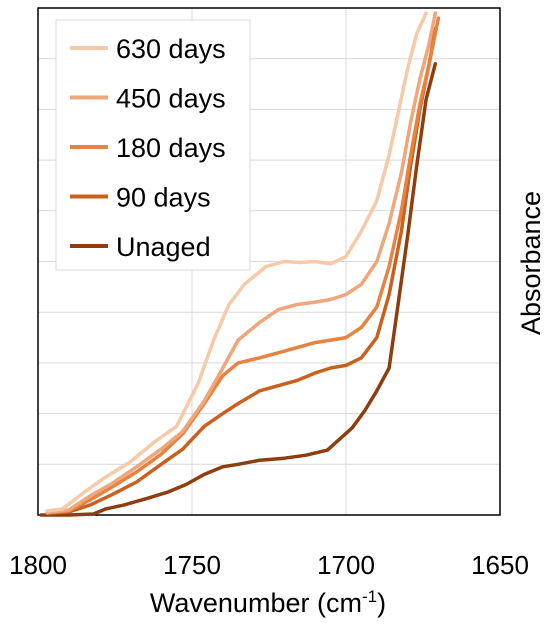  Describe the element at coordinates (531, 263) in the screenshot. I see `y-axis-title: Absorbance` at that location.